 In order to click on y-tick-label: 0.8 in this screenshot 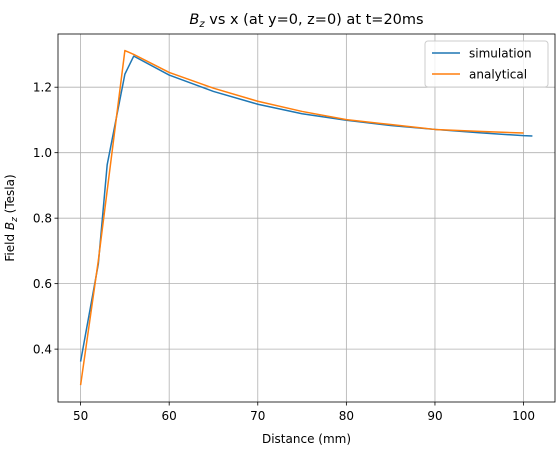, I will do `click(42, 218)`.